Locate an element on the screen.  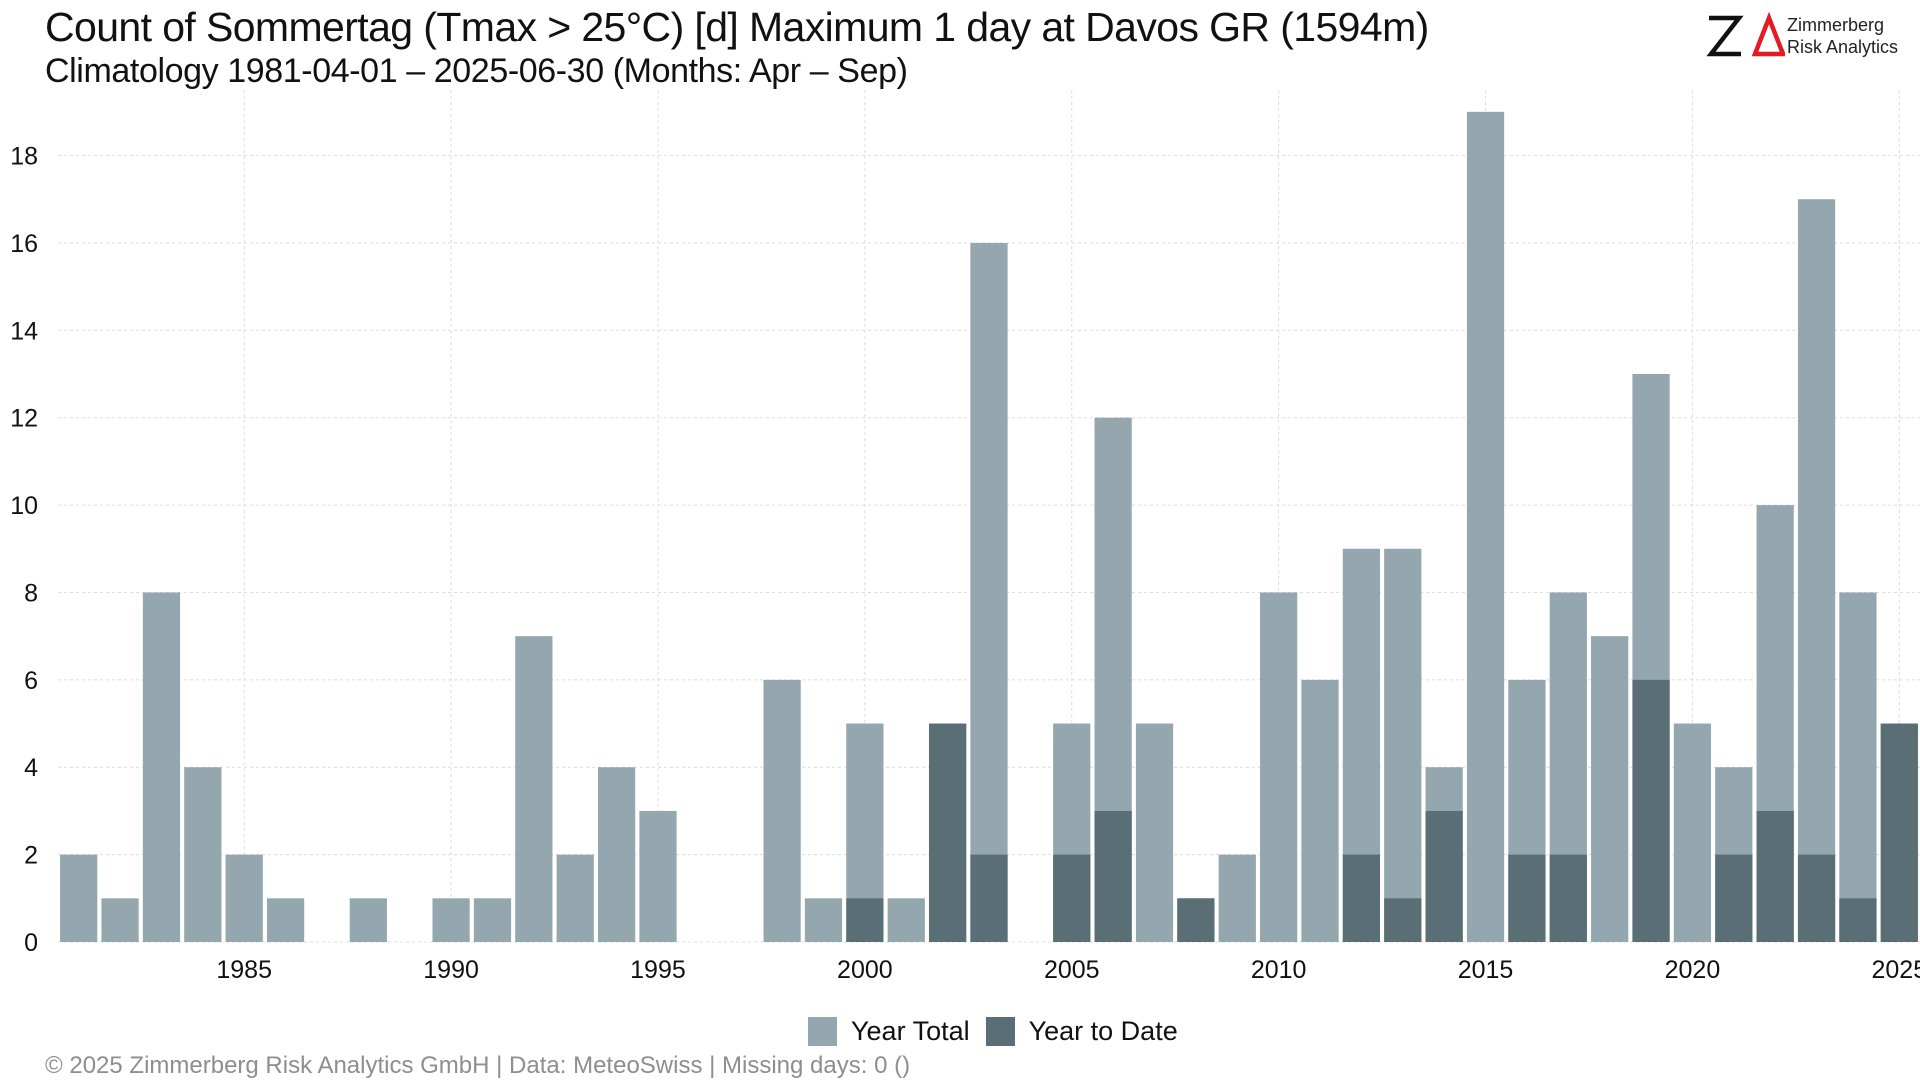
y-tick-label: 16 is located at coordinates (24, 244).